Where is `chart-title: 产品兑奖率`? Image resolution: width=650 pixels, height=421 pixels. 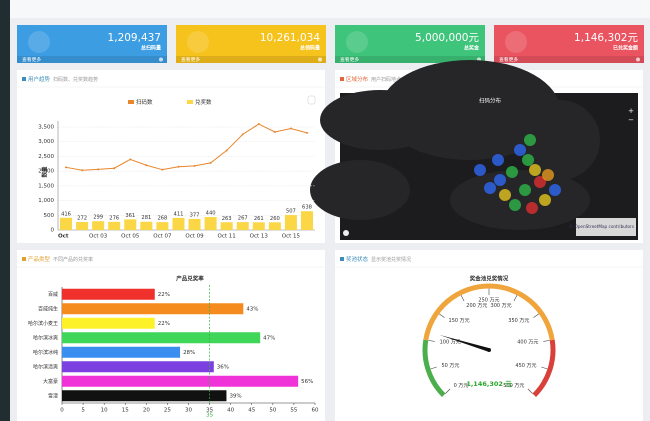 chart-title: 产品兑奖率 is located at coordinates (190, 279).